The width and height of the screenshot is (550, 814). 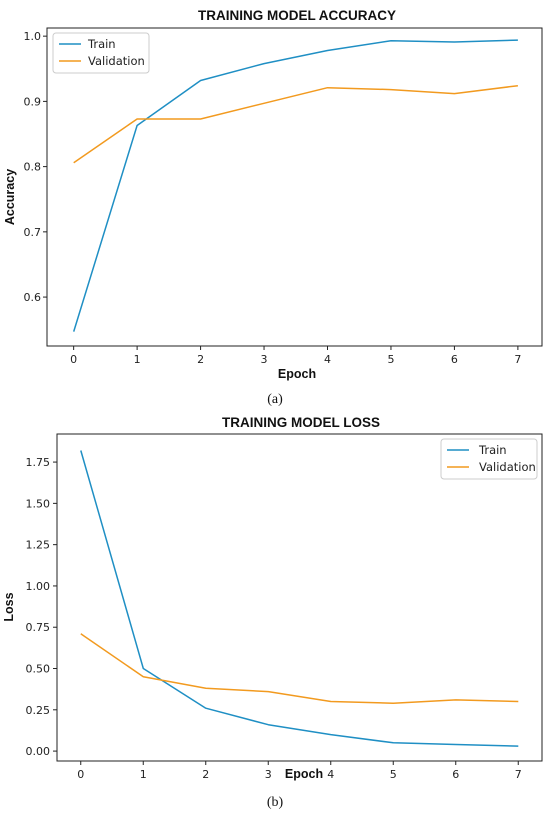 What do you see at coordinates (33, 232) in the screenshot?
I see `y-tick-label: 0.7` at bounding box center [33, 232].